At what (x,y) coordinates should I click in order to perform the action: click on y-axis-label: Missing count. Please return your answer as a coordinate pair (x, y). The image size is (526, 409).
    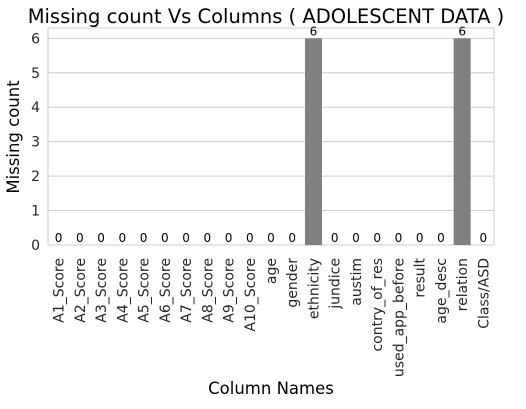
    Looking at the image, I should click on (13, 137).